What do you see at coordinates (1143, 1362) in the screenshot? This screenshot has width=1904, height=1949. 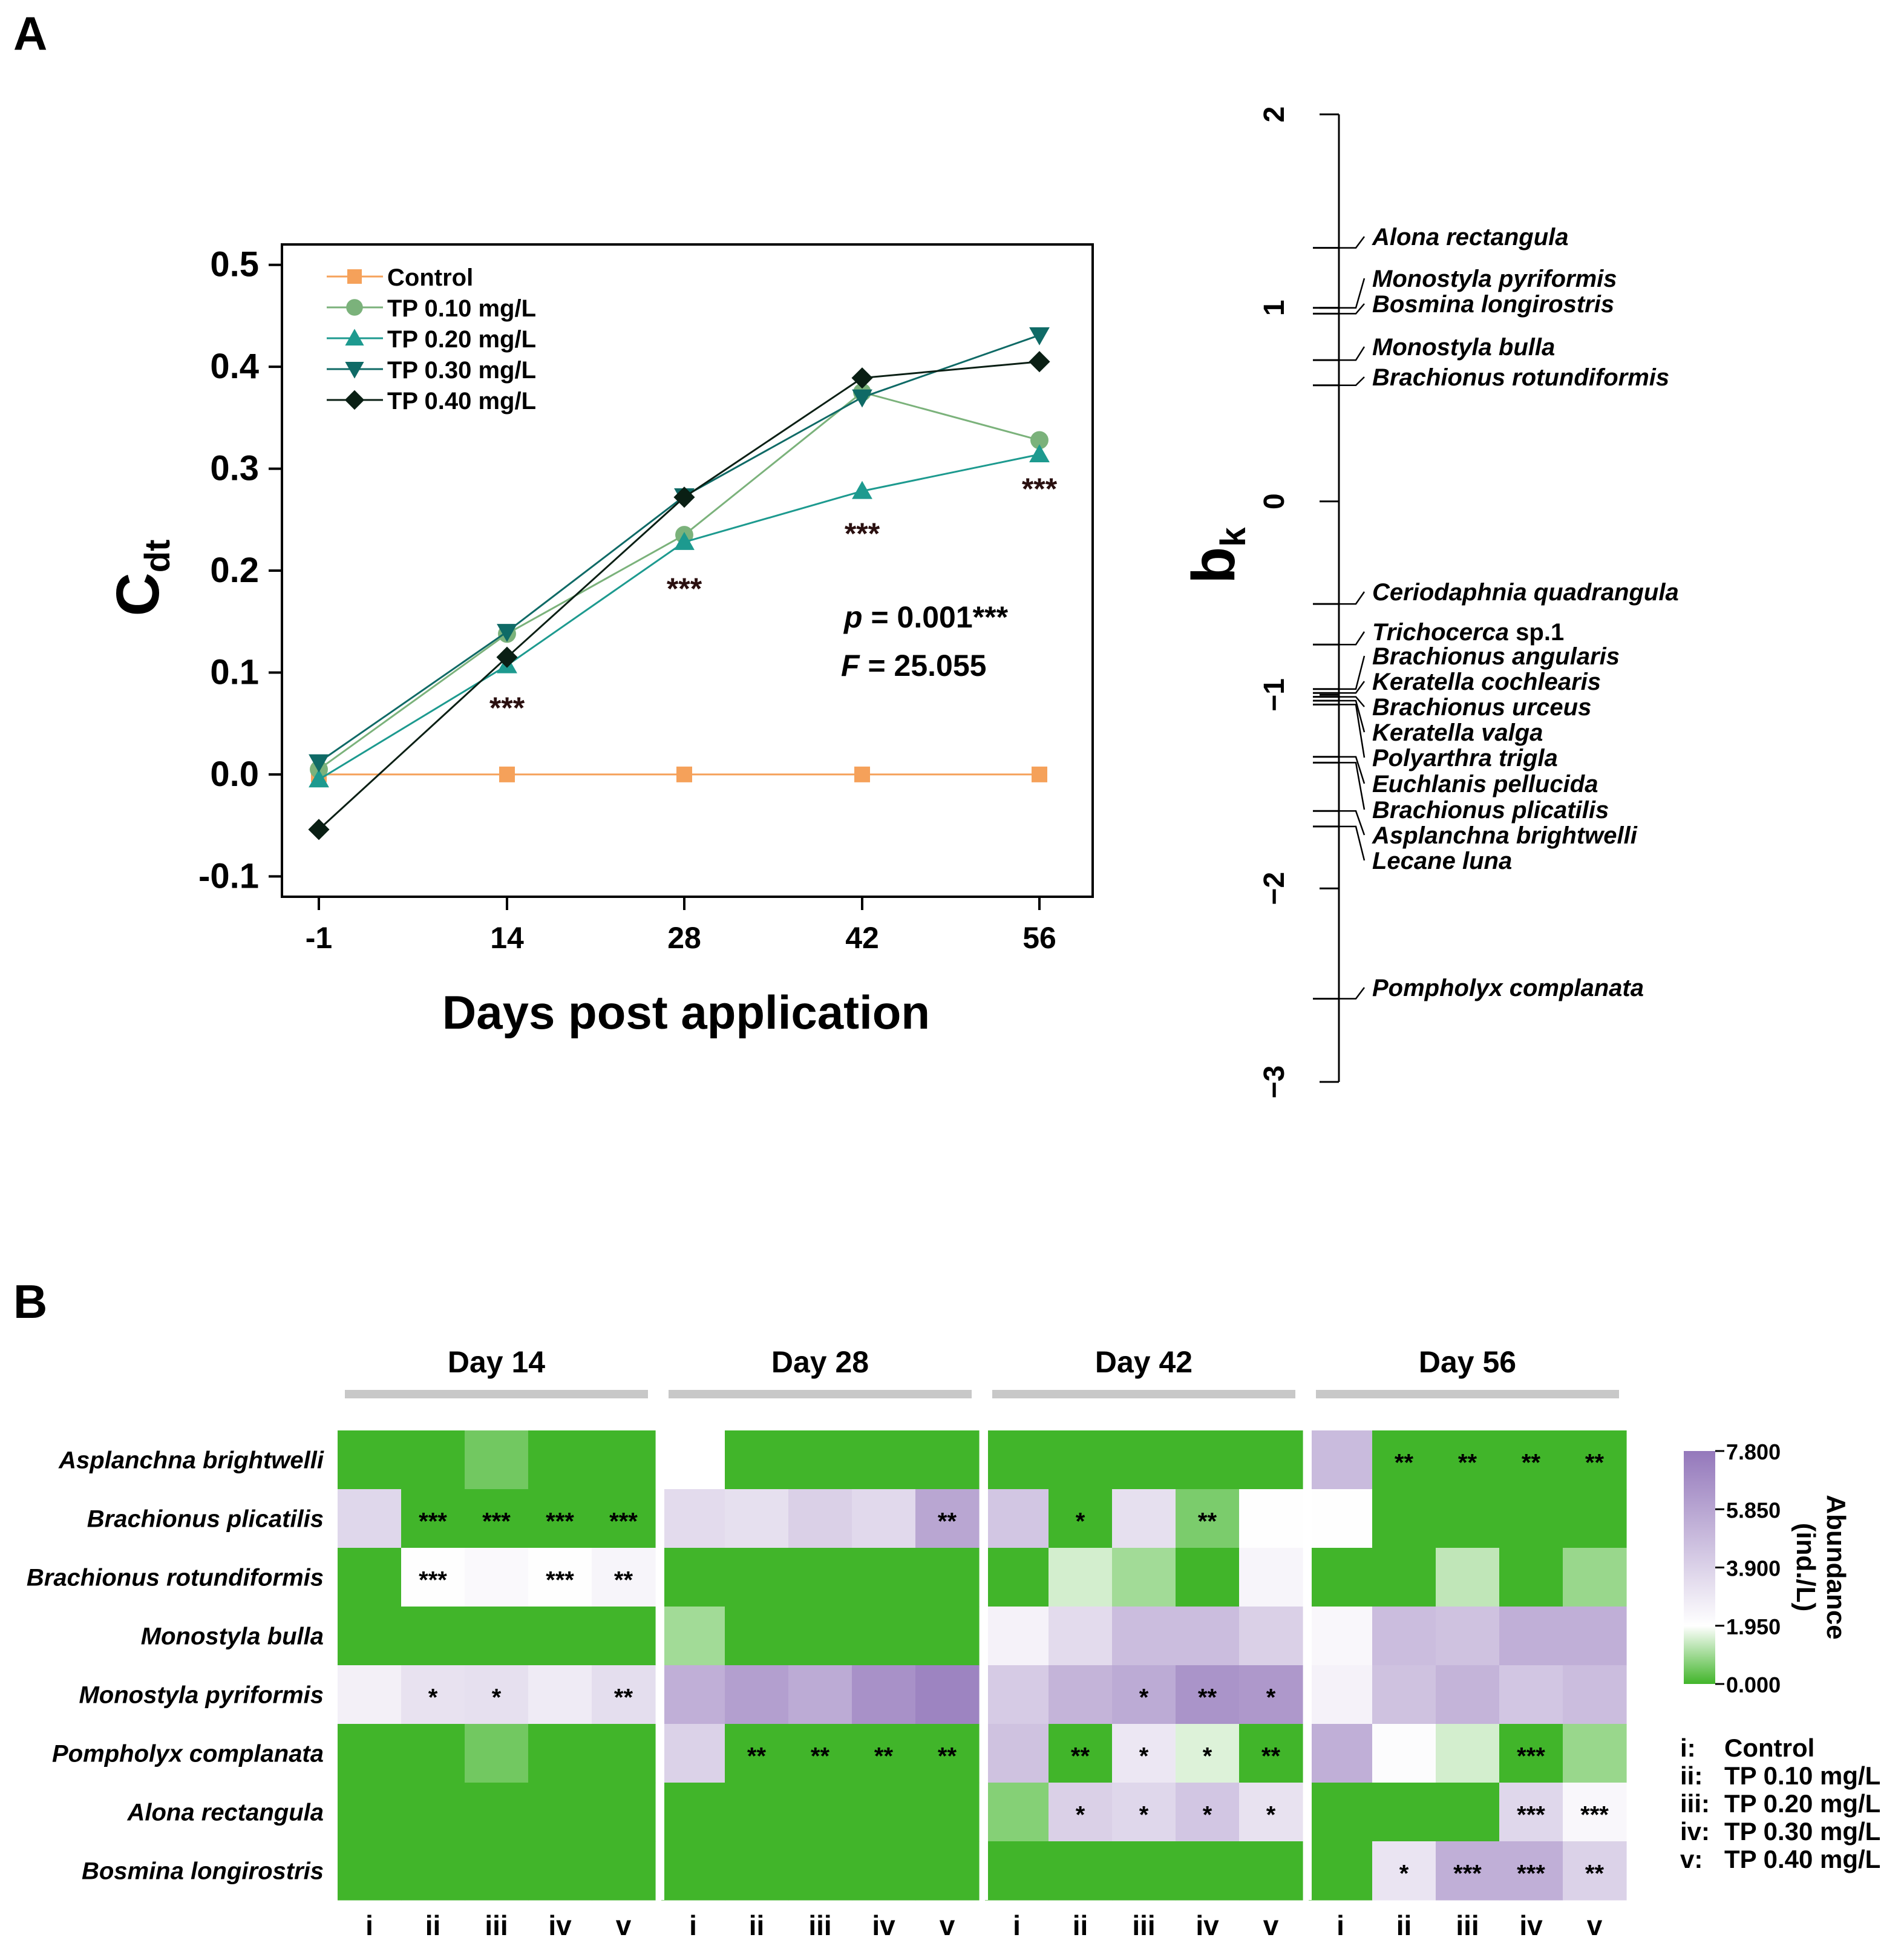 I see `day-header: Day 42` at bounding box center [1143, 1362].